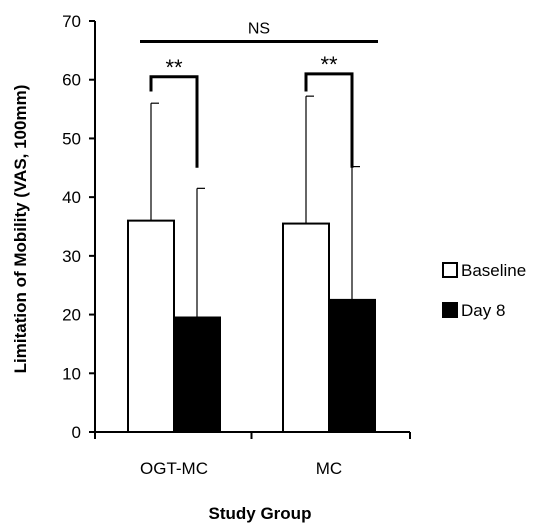 Image resolution: width=544 pixels, height=526 pixels. I want to click on y-tick-label: 10, so click(71, 373).